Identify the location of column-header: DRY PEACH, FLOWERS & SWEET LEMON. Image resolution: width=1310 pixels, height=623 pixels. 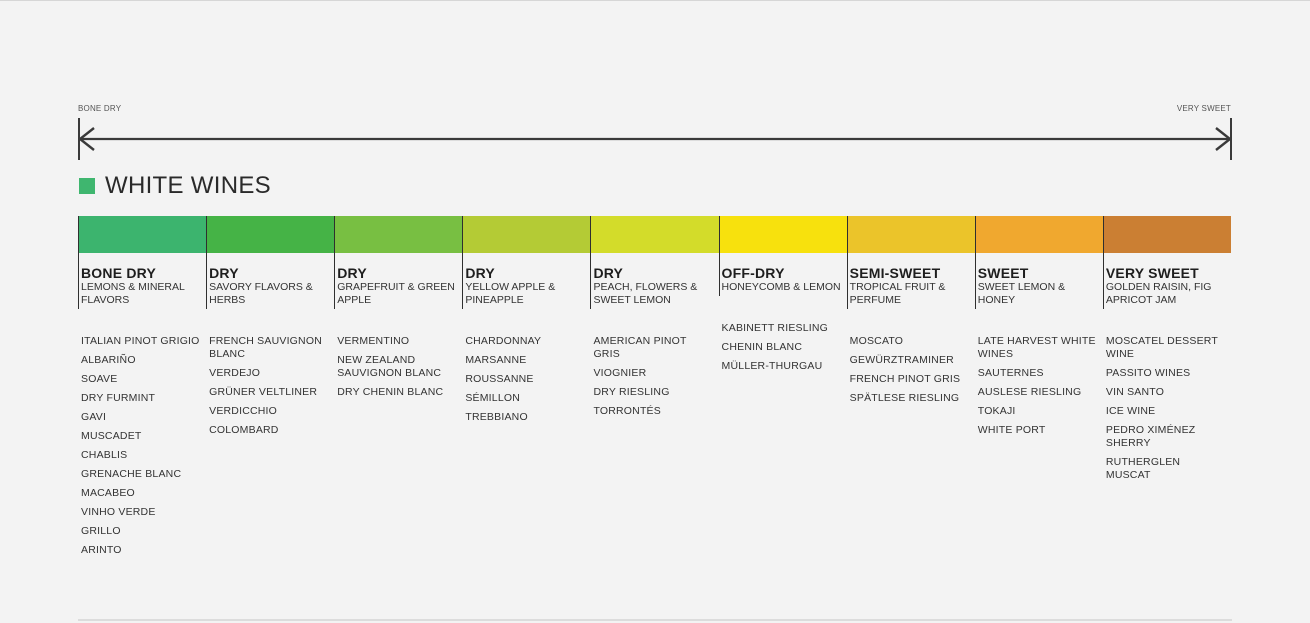
(654, 281).